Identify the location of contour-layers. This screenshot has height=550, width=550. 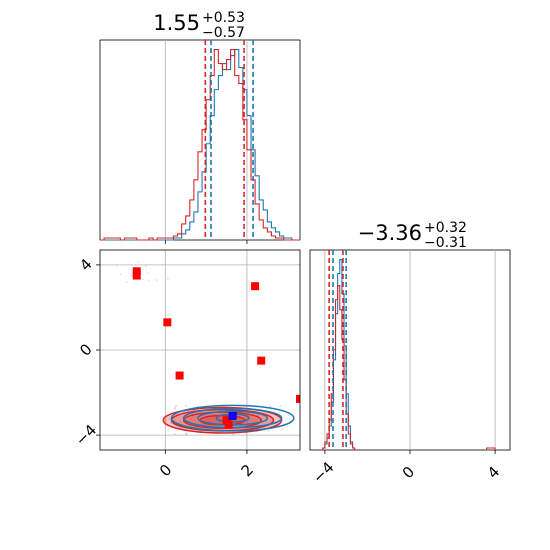
(205, 348).